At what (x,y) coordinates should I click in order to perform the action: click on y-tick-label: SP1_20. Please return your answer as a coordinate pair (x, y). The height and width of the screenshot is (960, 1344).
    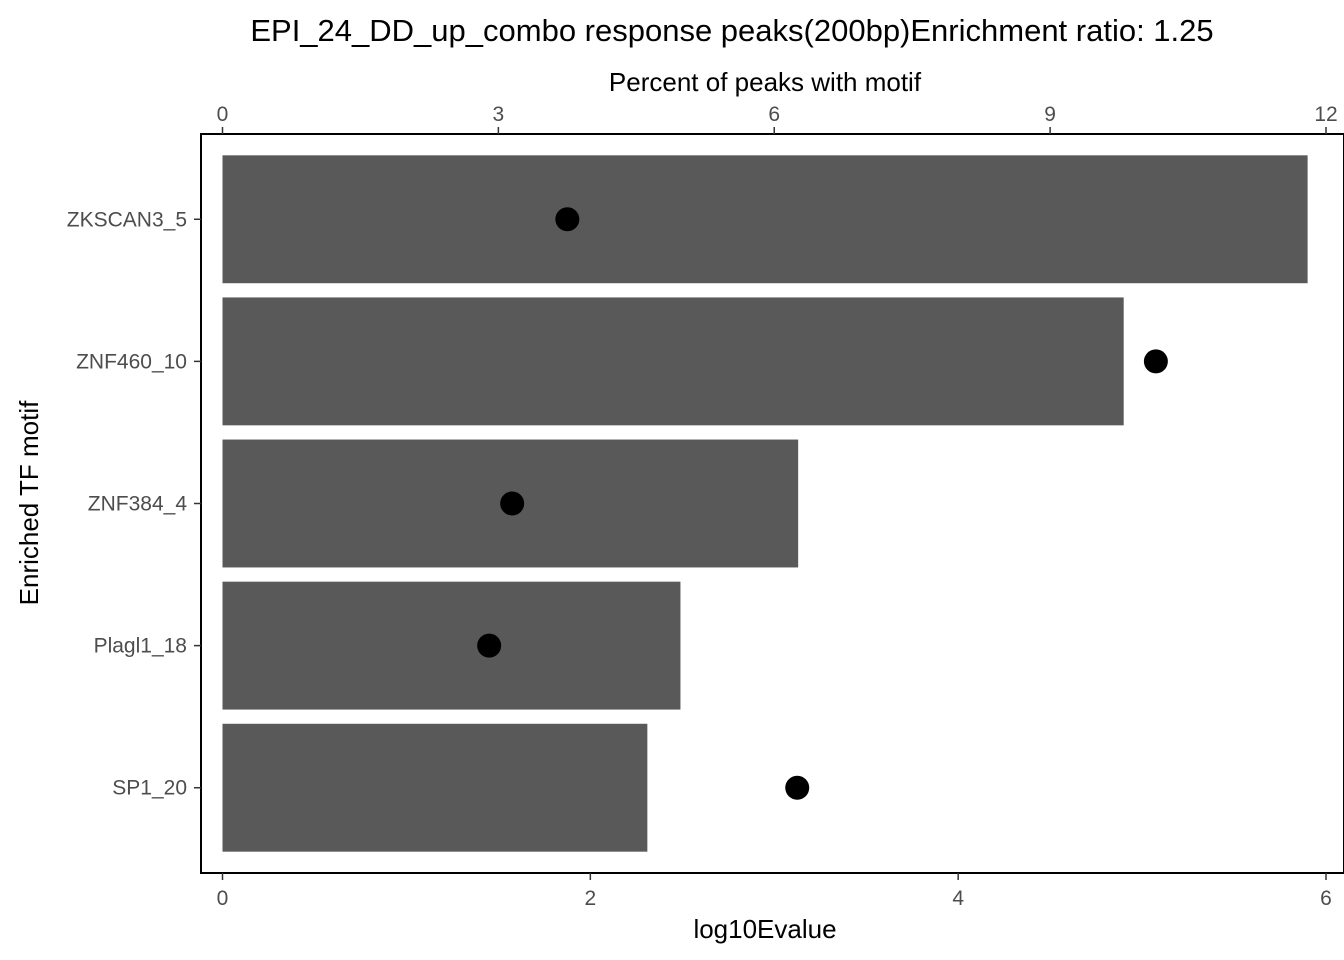
    Looking at the image, I should click on (149, 788).